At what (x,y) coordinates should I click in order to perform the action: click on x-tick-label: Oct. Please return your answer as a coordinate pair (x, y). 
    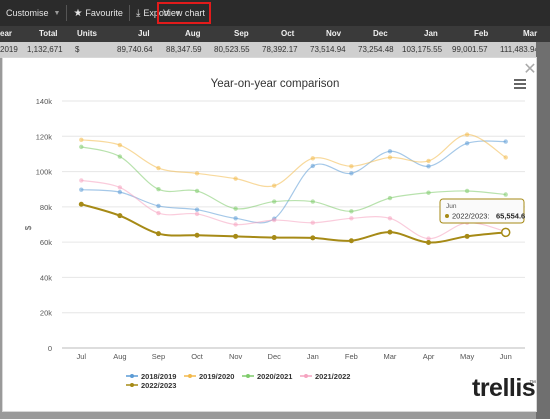
    Looking at the image, I should click on (197, 356).